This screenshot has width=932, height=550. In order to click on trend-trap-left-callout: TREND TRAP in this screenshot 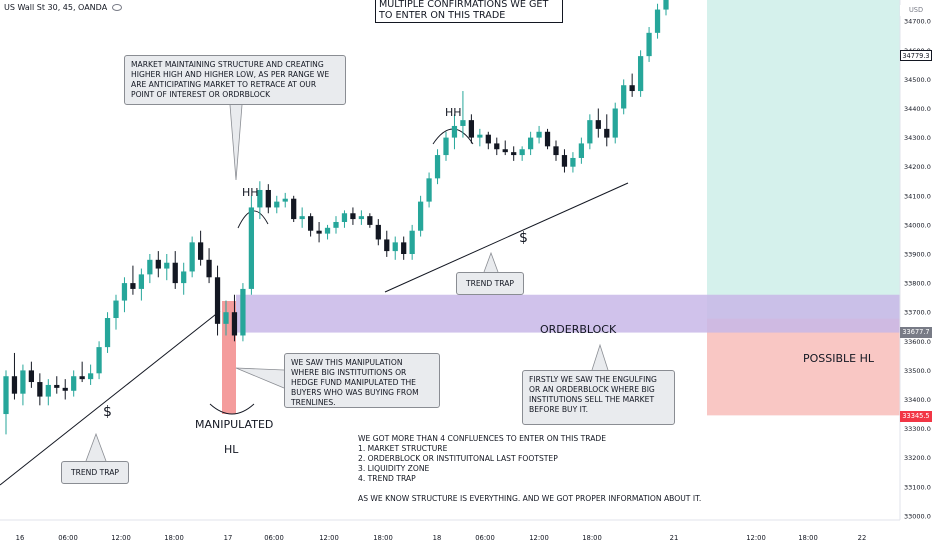, I will do `click(95, 472)`.